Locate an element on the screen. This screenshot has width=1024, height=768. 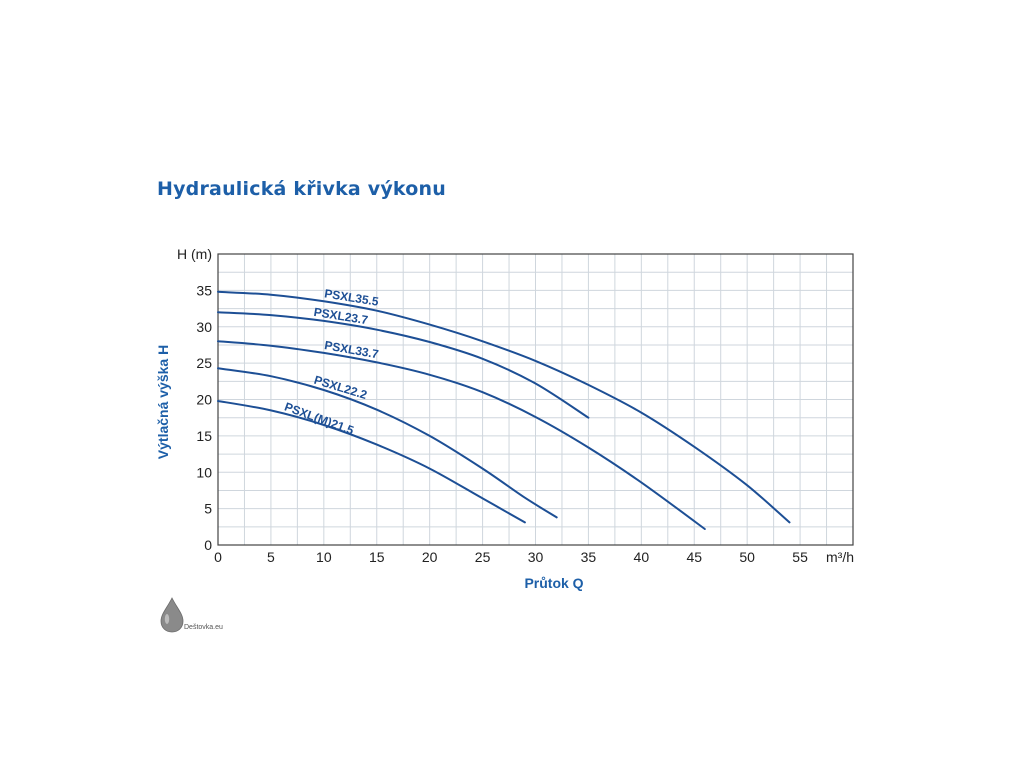
y-tick-label: 35 is located at coordinates (204, 290).